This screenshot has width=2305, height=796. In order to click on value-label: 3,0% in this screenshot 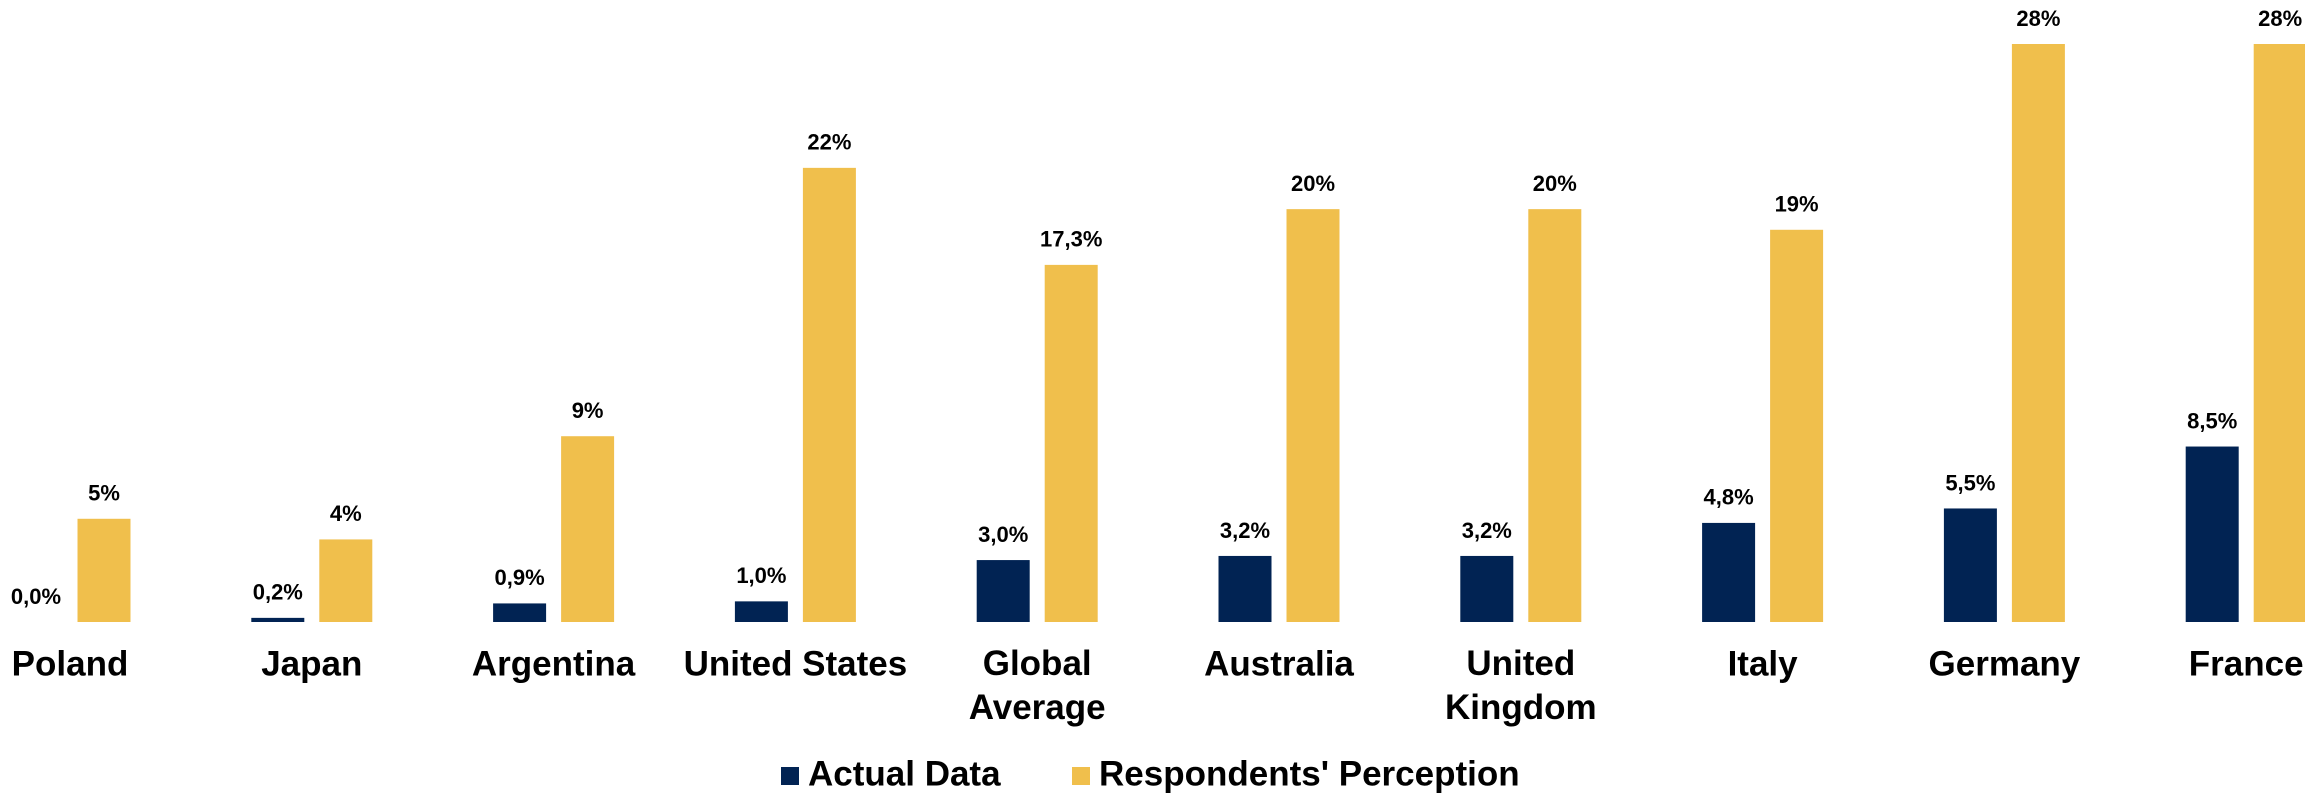, I will do `click(1003, 534)`.